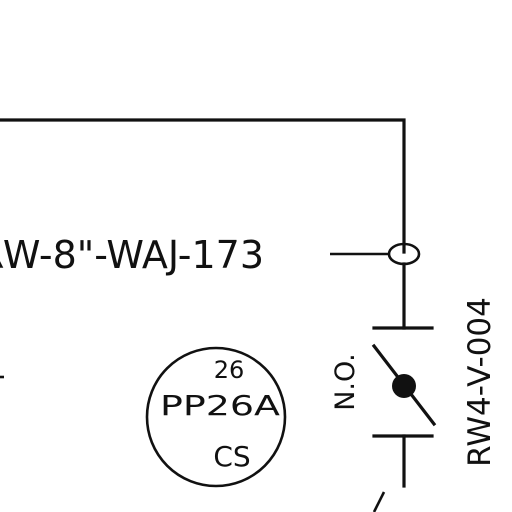 Image resolution: width=512 pixels, height=512 pixels. I want to click on line-label: RW-8"-WAJ-173, so click(132, 255).